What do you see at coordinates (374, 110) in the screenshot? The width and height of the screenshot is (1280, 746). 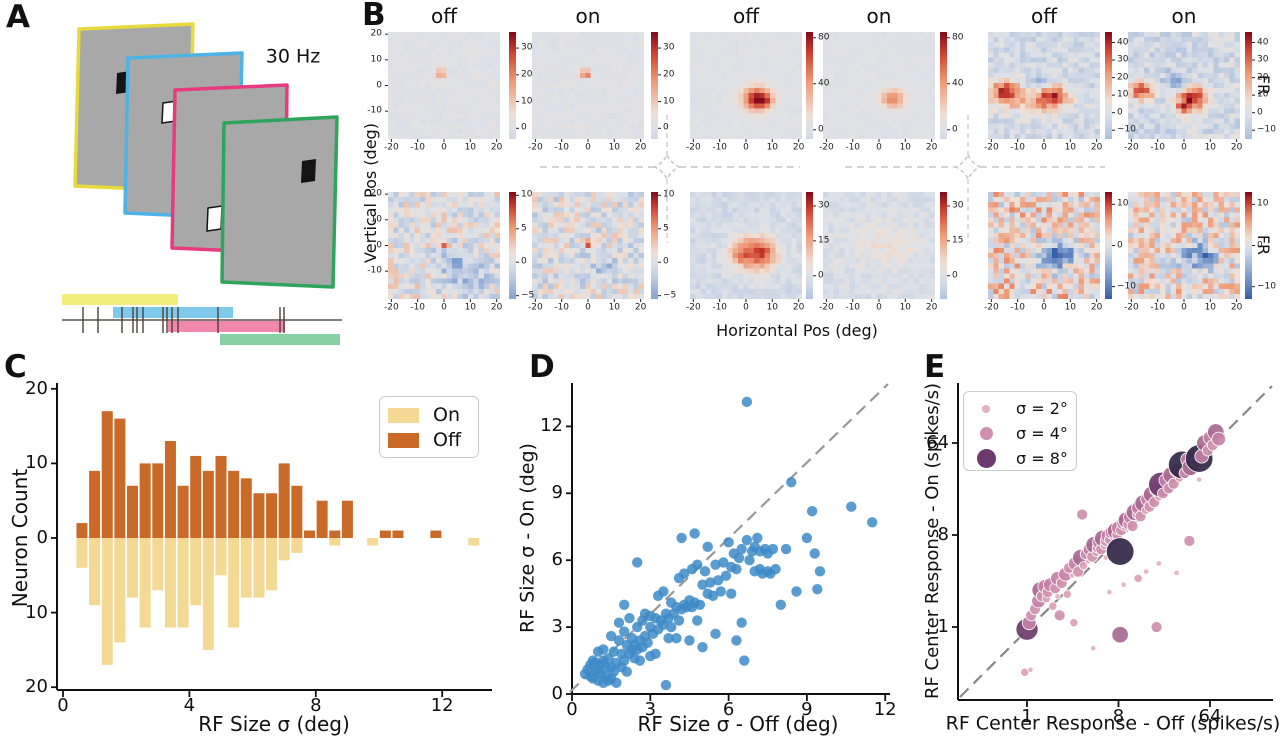 I see `b-y-tick-label: -10` at bounding box center [374, 110].